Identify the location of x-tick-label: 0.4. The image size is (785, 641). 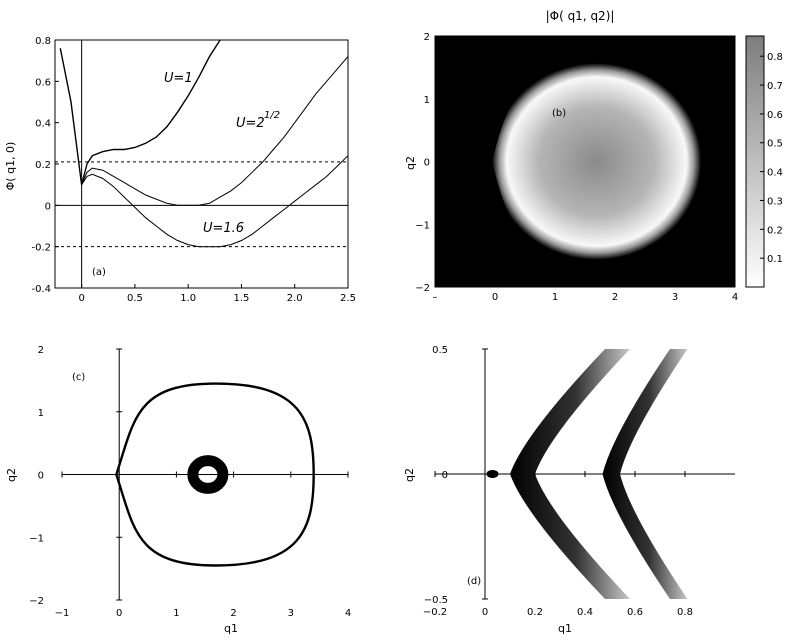
(585, 612).